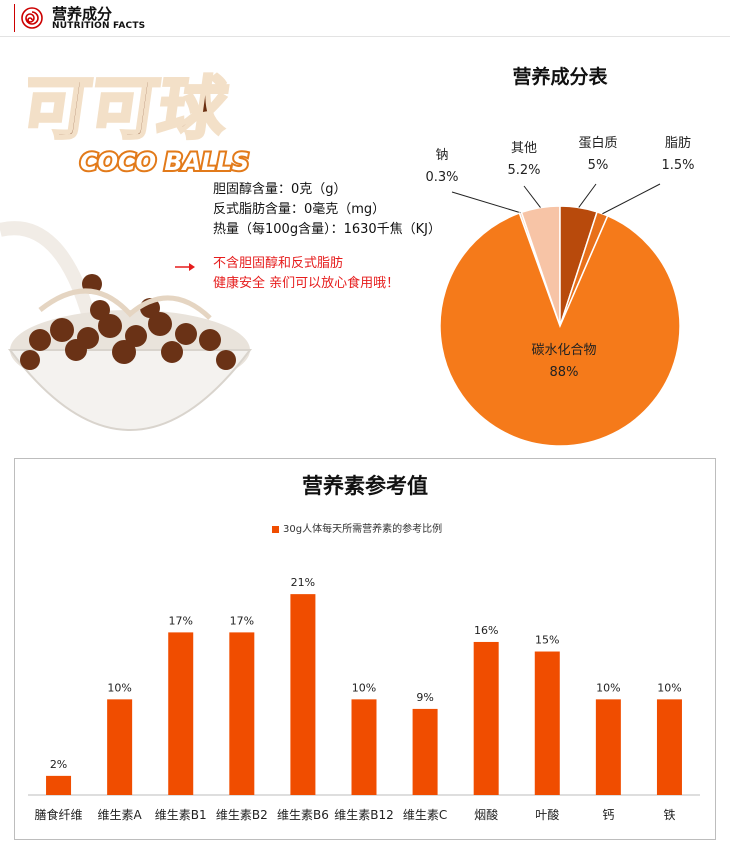  I want to click on highlight-line: 不含胆固醇和反式脂肪, so click(278, 263).